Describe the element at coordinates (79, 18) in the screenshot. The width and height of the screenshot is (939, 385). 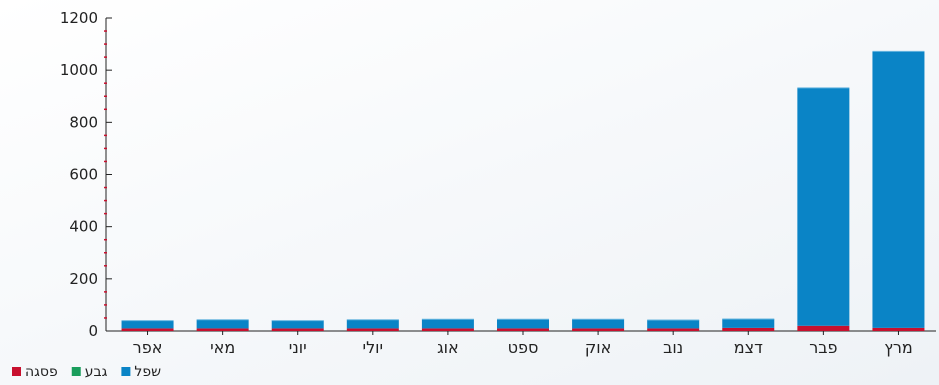
I see `y-tick-label: 1200` at that location.